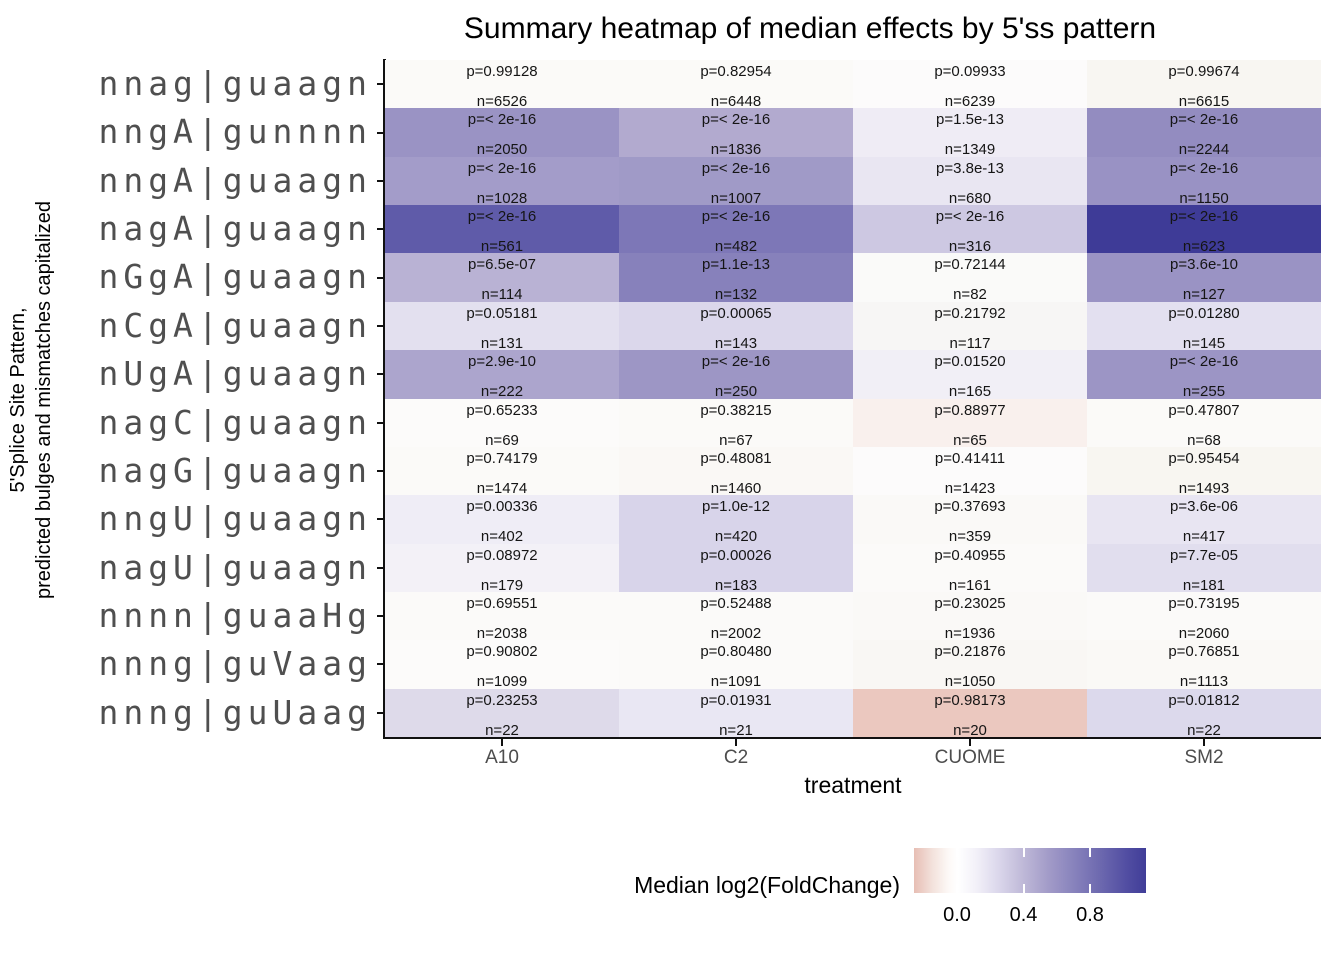 The height and width of the screenshot is (960, 1344). Describe the element at coordinates (502, 652) in the screenshot. I see `cell-pvalue: p=0.90802` at that location.